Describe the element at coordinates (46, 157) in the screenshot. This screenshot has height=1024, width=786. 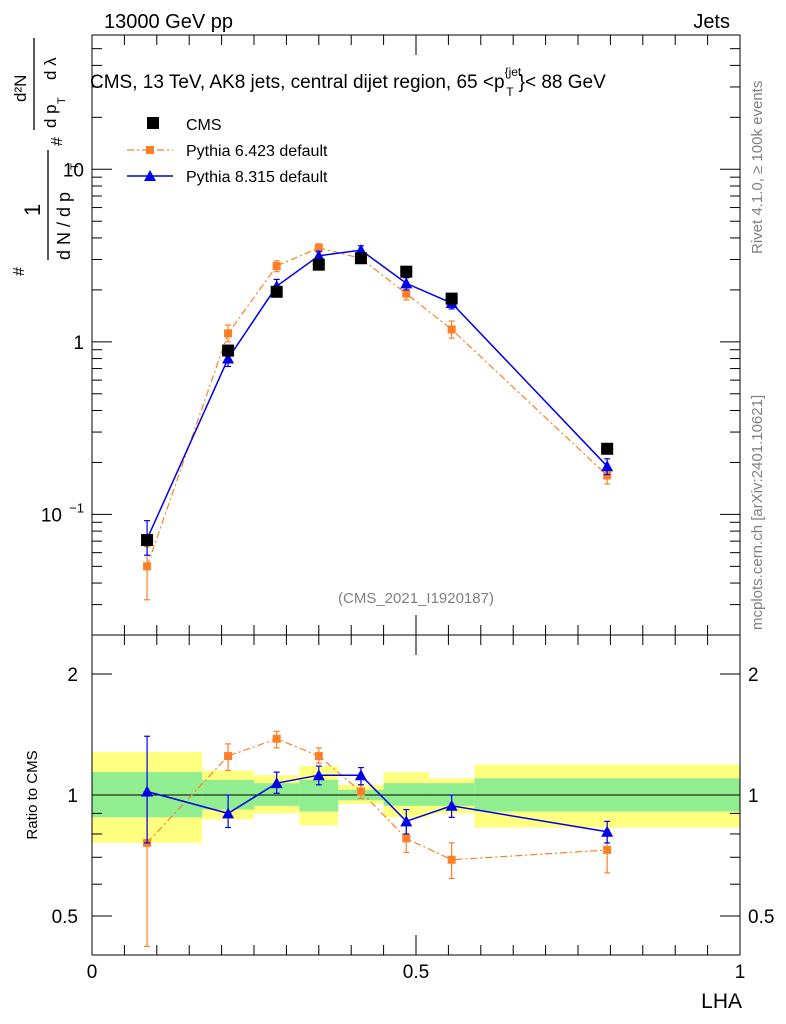
I see `main-y-axis-label: # 1 d N / d p T # d²N d p T d λ` at that location.